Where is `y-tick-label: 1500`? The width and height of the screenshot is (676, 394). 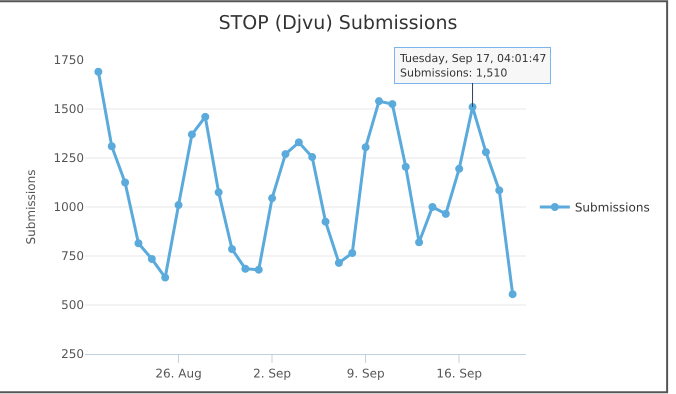 y-tick-label: 1500 is located at coordinates (68, 109).